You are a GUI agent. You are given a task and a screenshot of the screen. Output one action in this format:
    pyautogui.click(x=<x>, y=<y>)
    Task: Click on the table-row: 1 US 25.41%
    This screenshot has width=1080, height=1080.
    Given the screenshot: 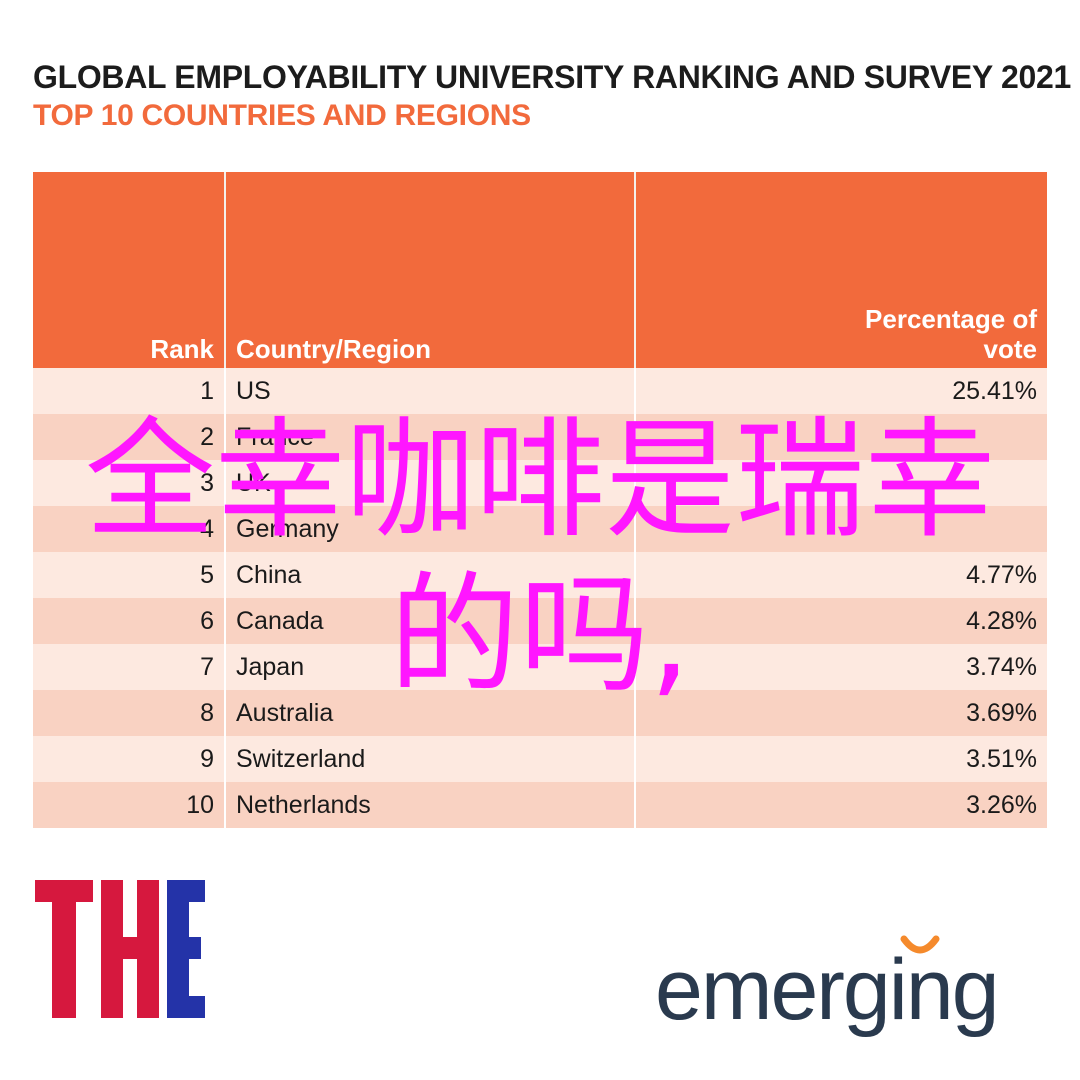 What is the action you would take?
    pyautogui.click(x=540, y=391)
    